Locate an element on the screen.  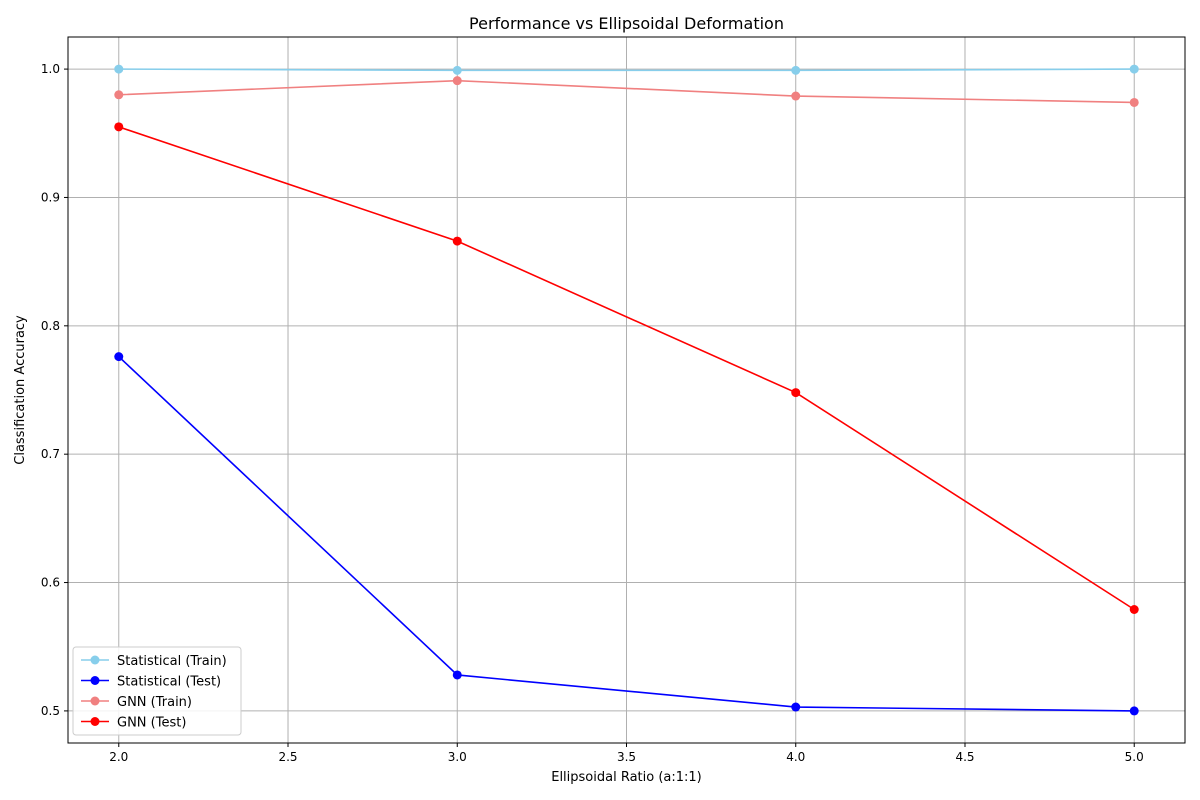
y-tick-label: 1.0 is located at coordinates (50, 69).